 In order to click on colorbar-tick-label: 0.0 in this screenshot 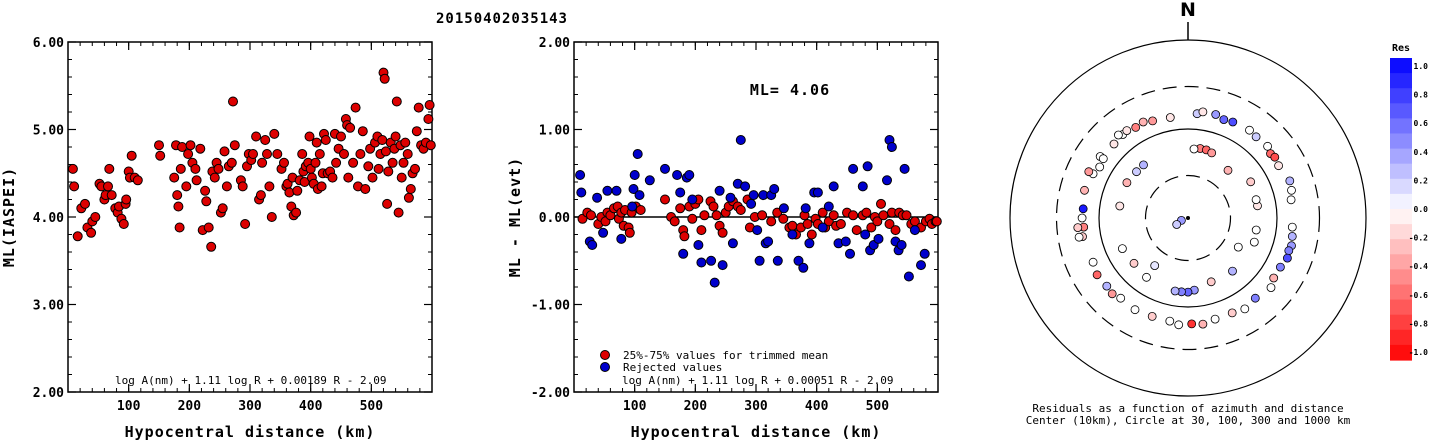, I will do `click(1421, 209)`.